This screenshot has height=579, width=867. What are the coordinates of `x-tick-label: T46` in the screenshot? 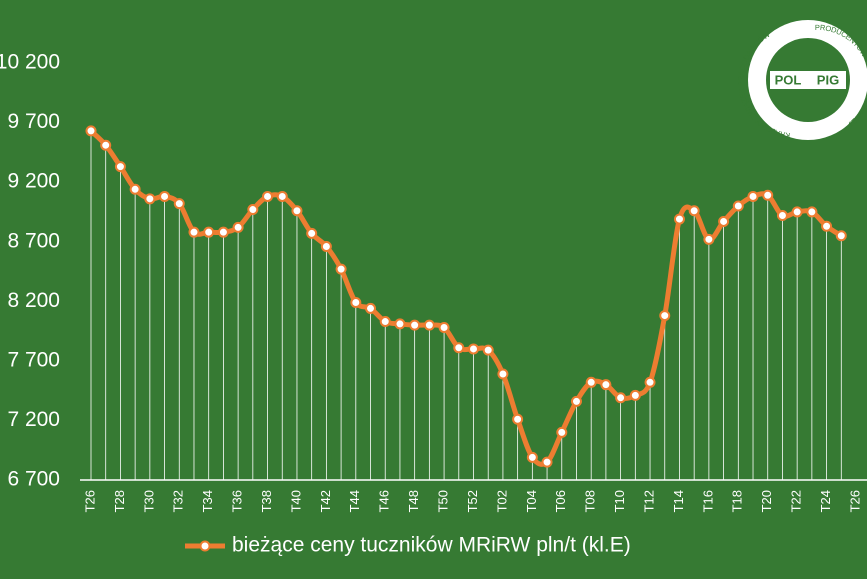 It's located at (384, 501).